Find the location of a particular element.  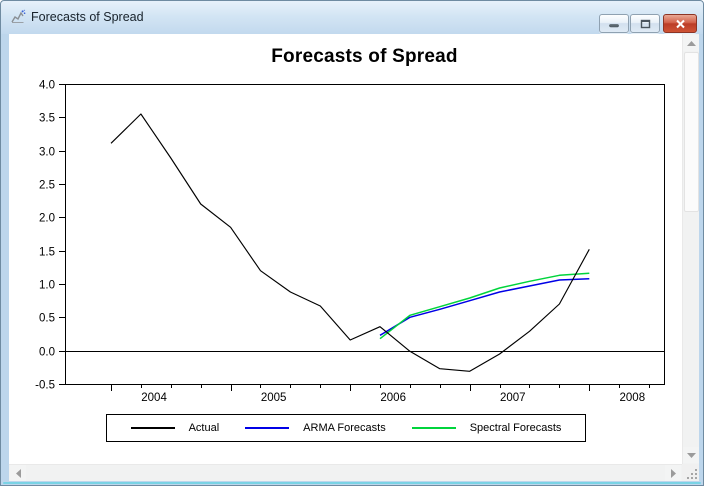

series-spectral-forecasts is located at coordinates (484, 306).